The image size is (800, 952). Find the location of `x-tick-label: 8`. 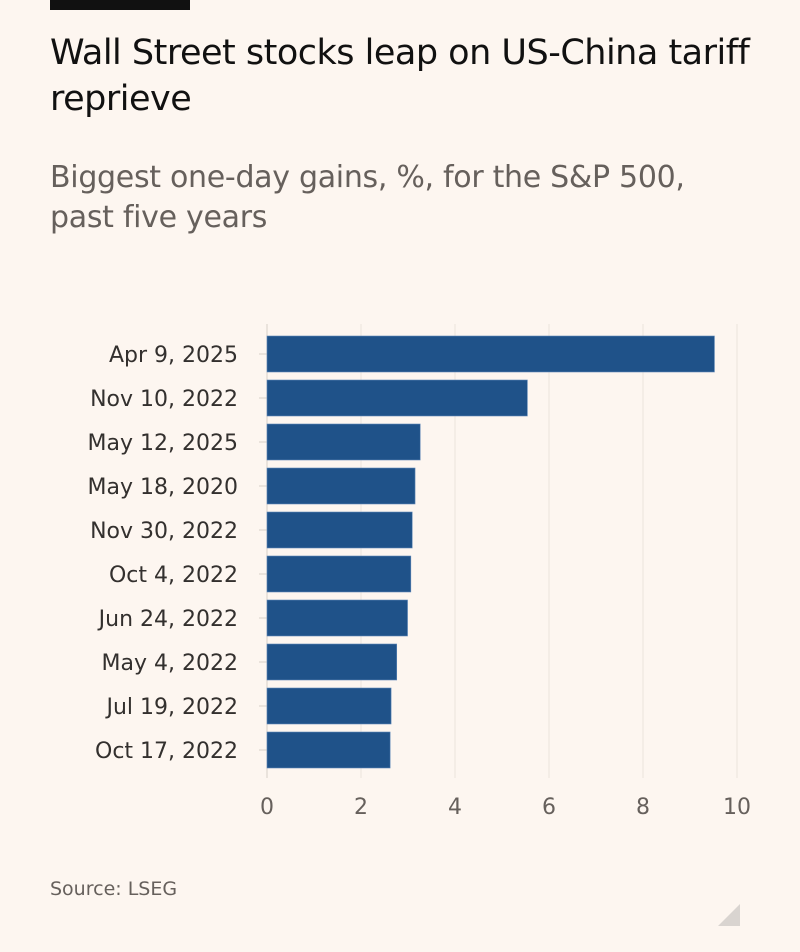

x-tick-label: 8 is located at coordinates (643, 807).